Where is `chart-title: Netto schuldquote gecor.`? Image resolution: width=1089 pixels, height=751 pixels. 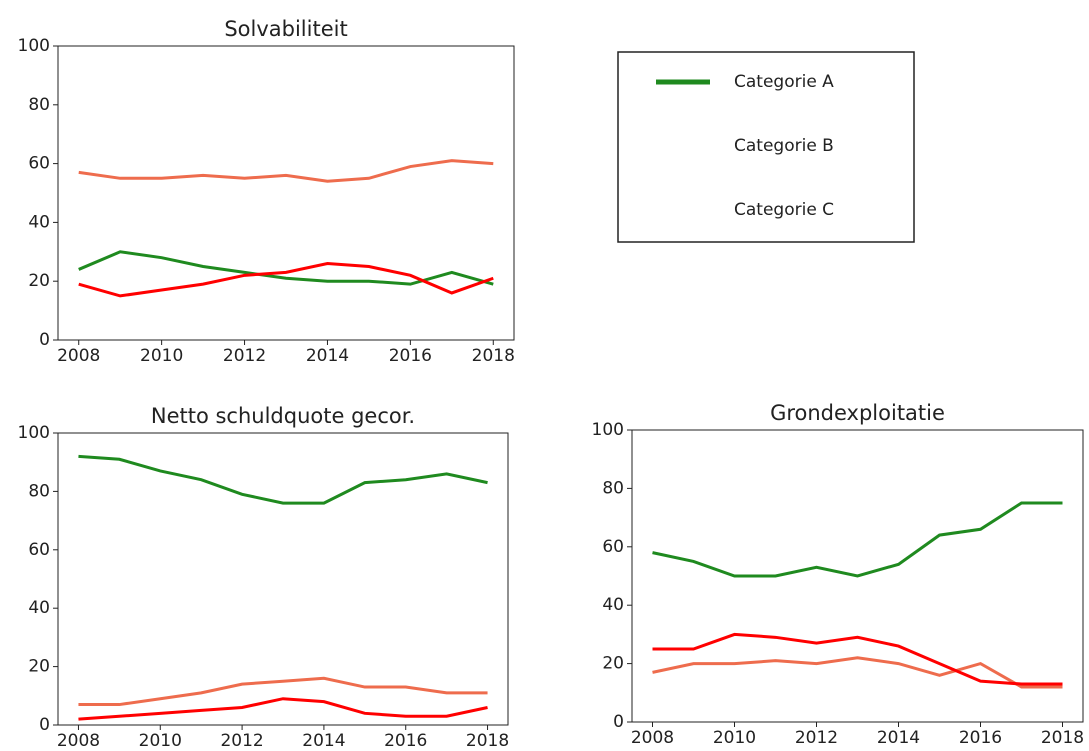
chart-title: Netto schuldquote gecor. is located at coordinates (283, 416).